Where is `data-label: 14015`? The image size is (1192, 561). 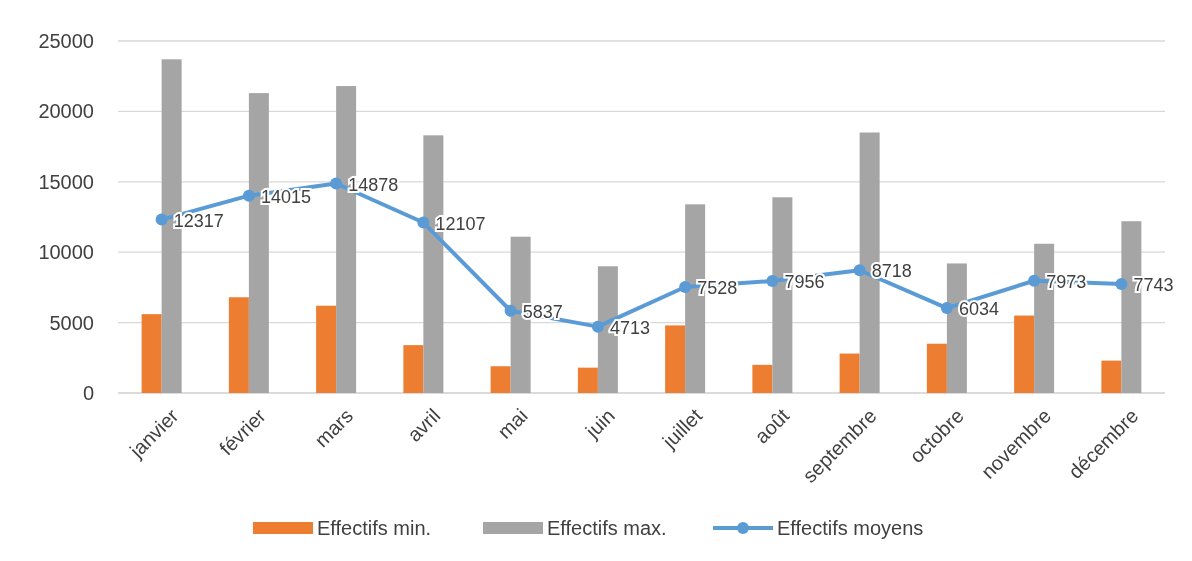 data-label: 14015 is located at coordinates (285, 196).